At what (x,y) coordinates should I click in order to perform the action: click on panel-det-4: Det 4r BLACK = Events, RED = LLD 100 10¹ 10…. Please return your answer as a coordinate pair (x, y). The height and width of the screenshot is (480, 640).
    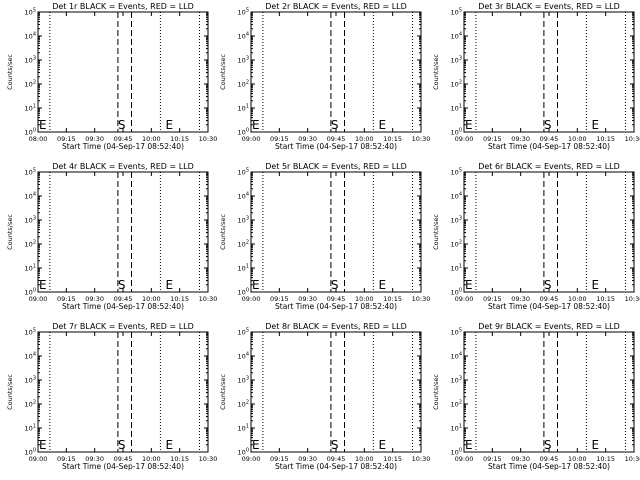
    Looking at the image, I should click on (111, 236).